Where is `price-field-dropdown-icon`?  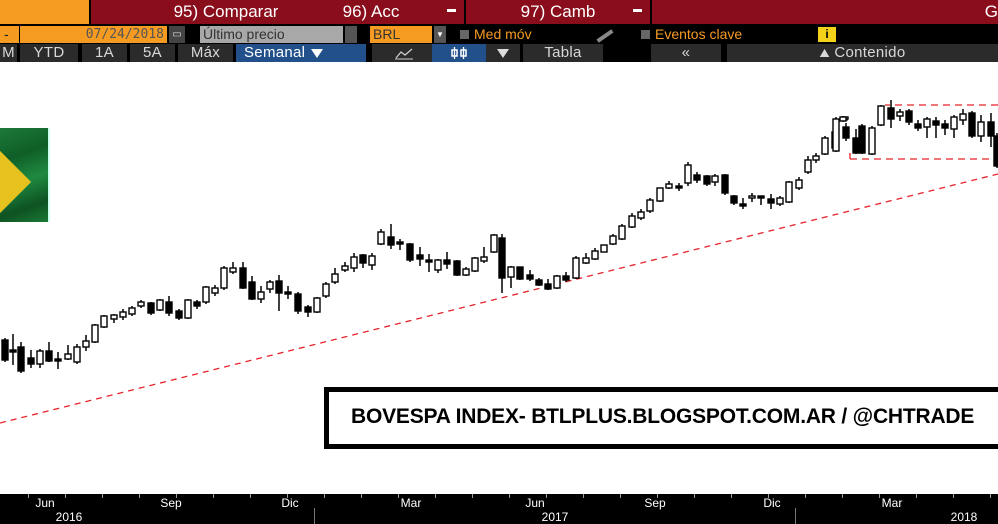 price-field-dropdown-icon is located at coordinates (351, 34).